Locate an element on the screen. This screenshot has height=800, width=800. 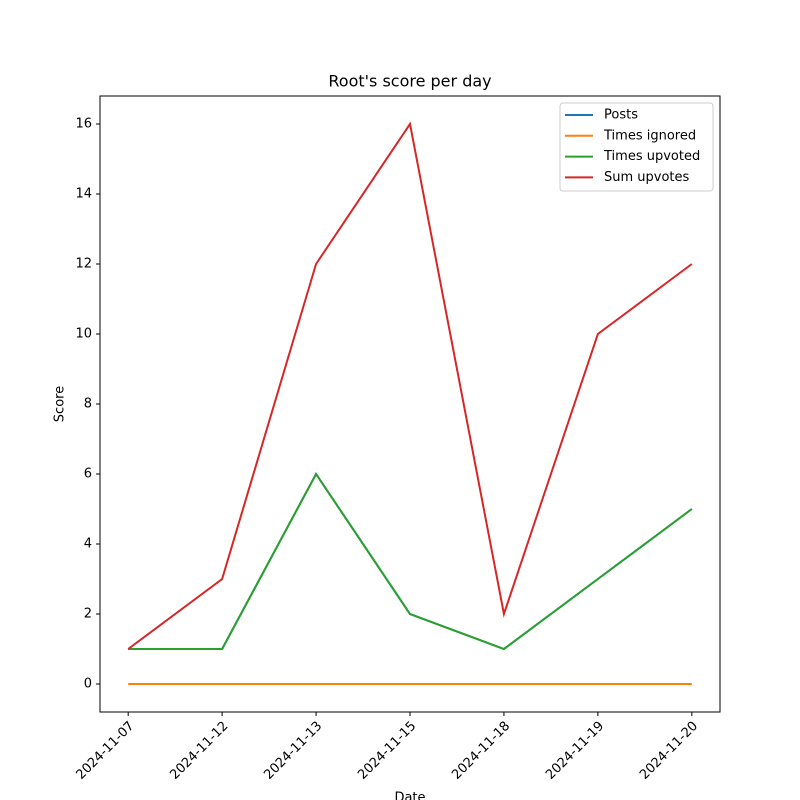
x-tick-label: 2024-11-07 is located at coordinates (105, 751).